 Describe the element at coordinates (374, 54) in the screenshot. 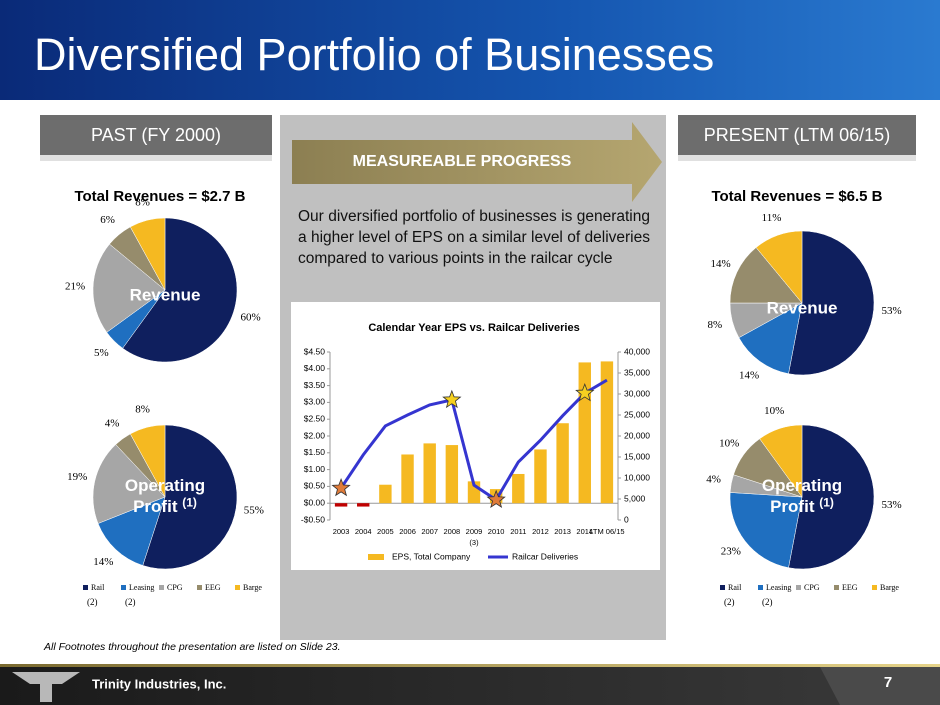

I see `slide-title: Diversified Portfolio of Businesses` at that location.